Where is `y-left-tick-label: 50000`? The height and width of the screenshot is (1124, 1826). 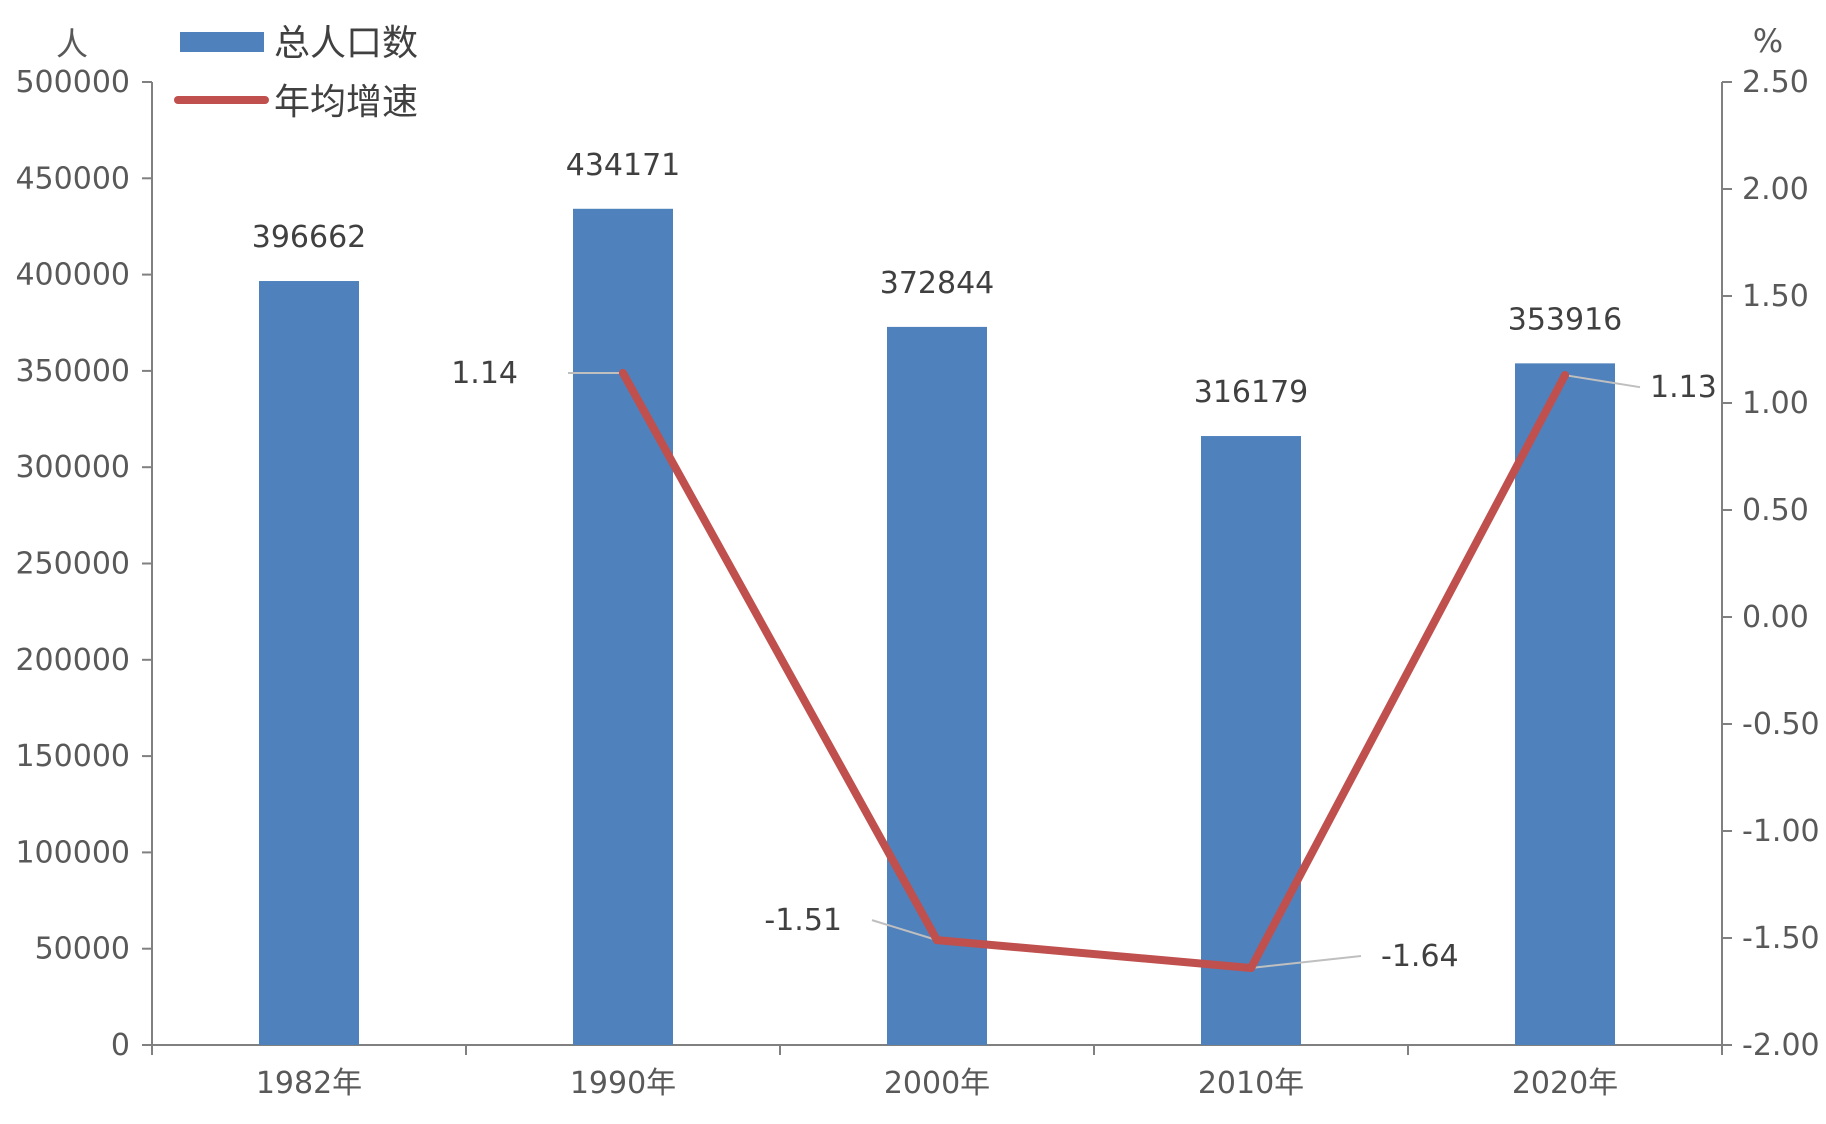
y-left-tick-label: 50000 is located at coordinates (82, 949).